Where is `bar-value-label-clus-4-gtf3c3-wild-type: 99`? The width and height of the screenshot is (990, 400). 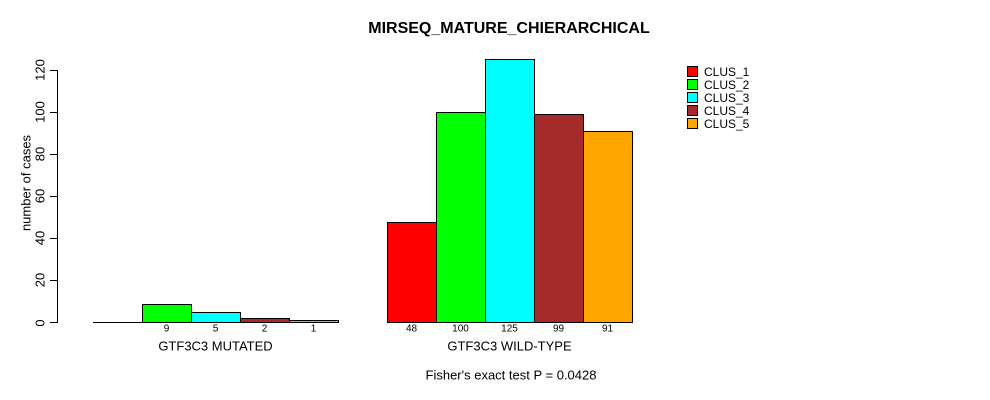 bar-value-label-clus-4-gtf3c3-wild-type: 99 is located at coordinates (558, 329).